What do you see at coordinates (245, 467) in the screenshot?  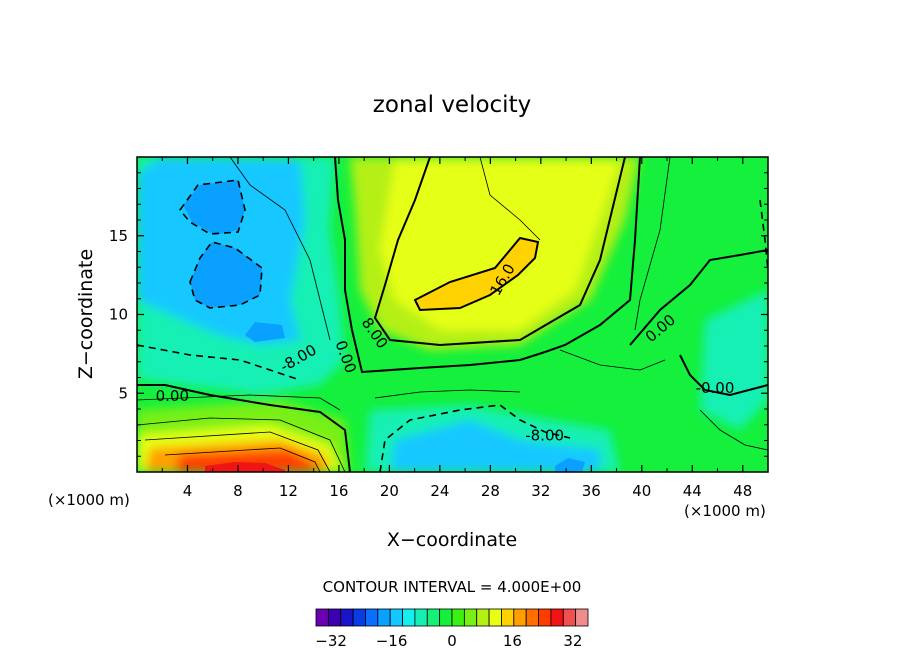 I see `region-red-core` at bounding box center [245, 467].